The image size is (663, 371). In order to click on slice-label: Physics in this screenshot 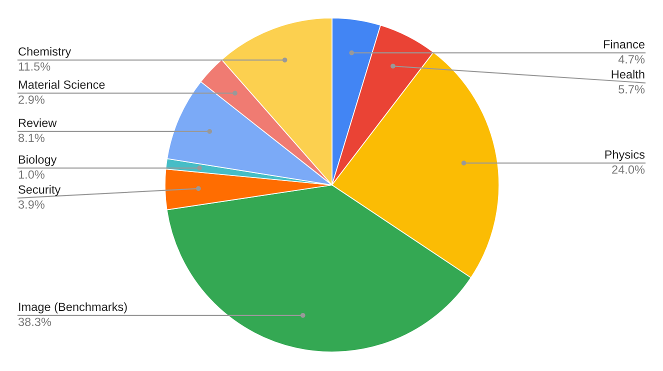, I will do `click(625, 156)`.